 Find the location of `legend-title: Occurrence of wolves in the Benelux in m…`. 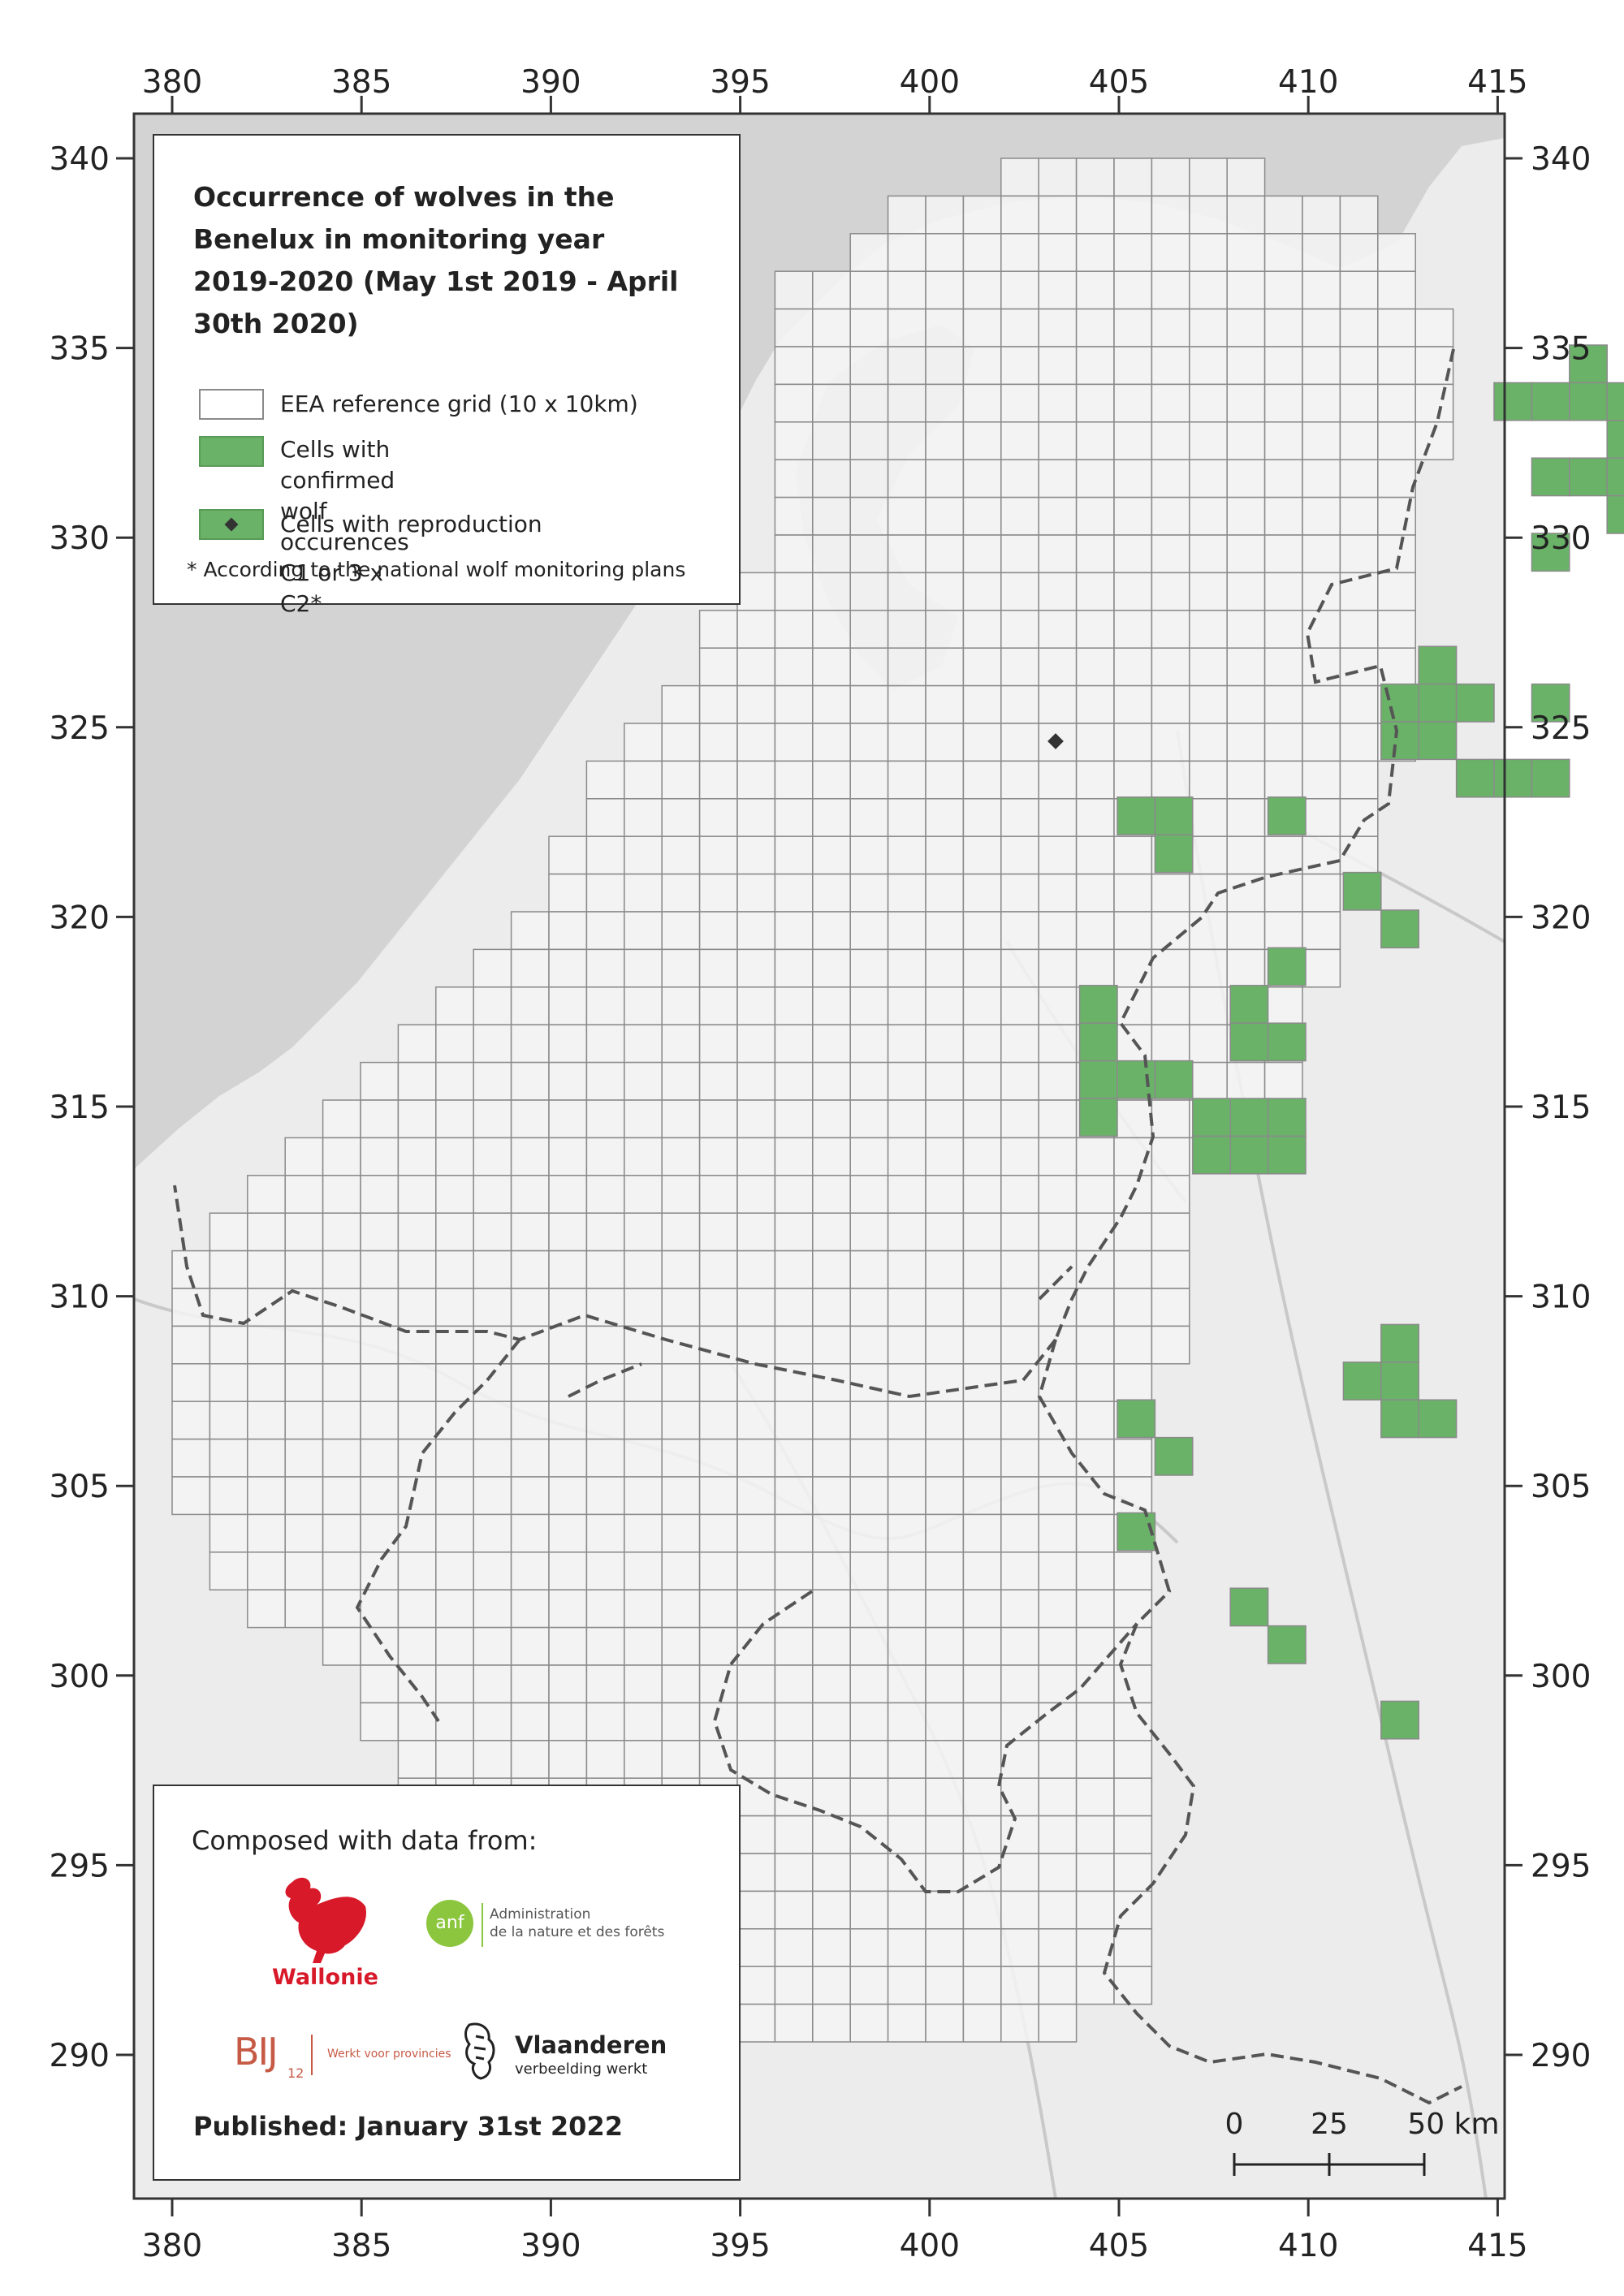

legend-title: Occurrence of wolves in the Benelux in m… is located at coordinates (436, 260).